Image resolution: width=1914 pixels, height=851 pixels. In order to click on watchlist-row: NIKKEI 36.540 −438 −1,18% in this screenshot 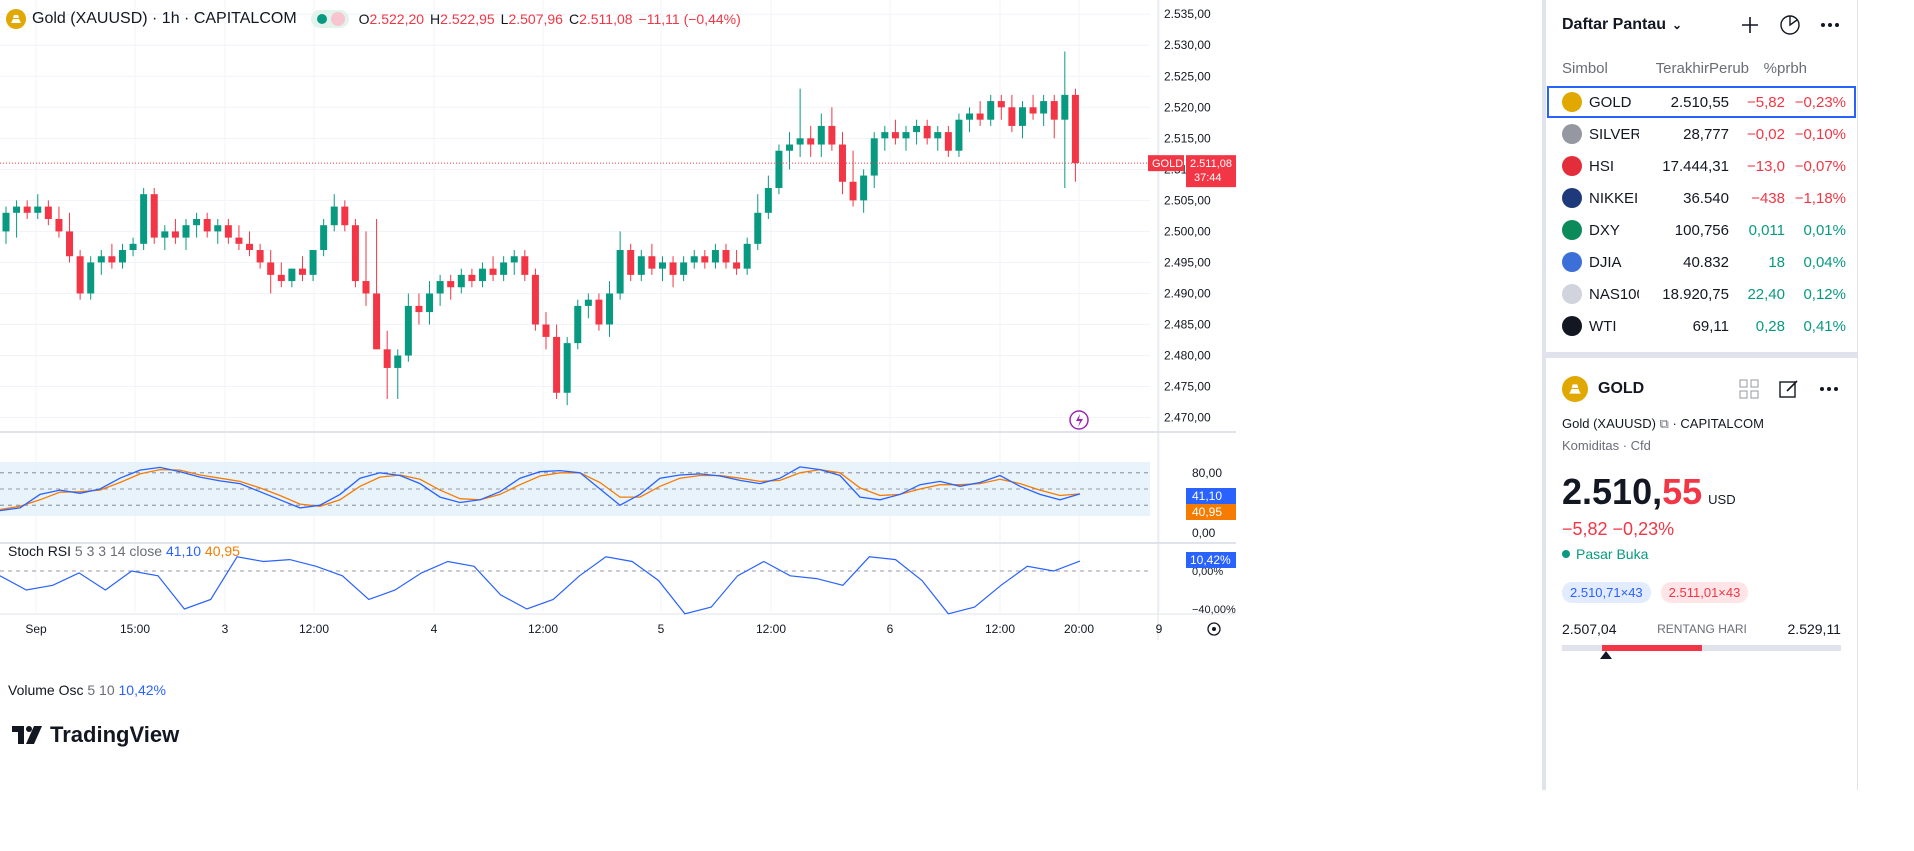, I will do `click(1701, 198)`.